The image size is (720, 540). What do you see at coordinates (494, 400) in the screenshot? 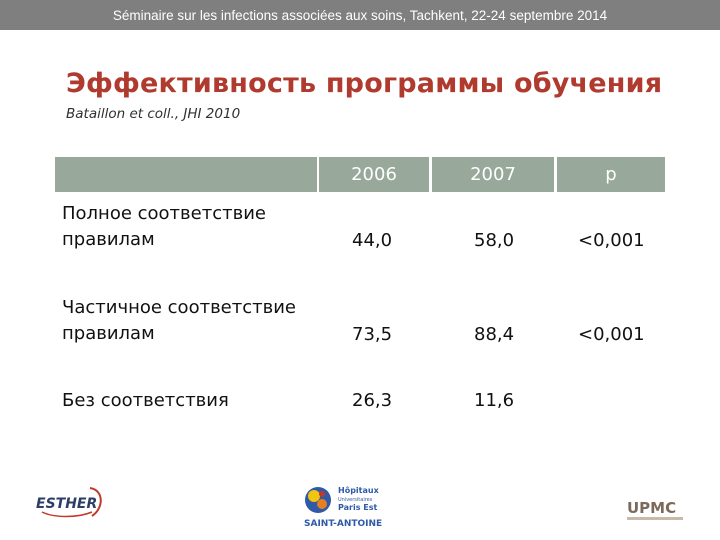
I see `table-cell-2007: 11,6` at bounding box center [494, 400].